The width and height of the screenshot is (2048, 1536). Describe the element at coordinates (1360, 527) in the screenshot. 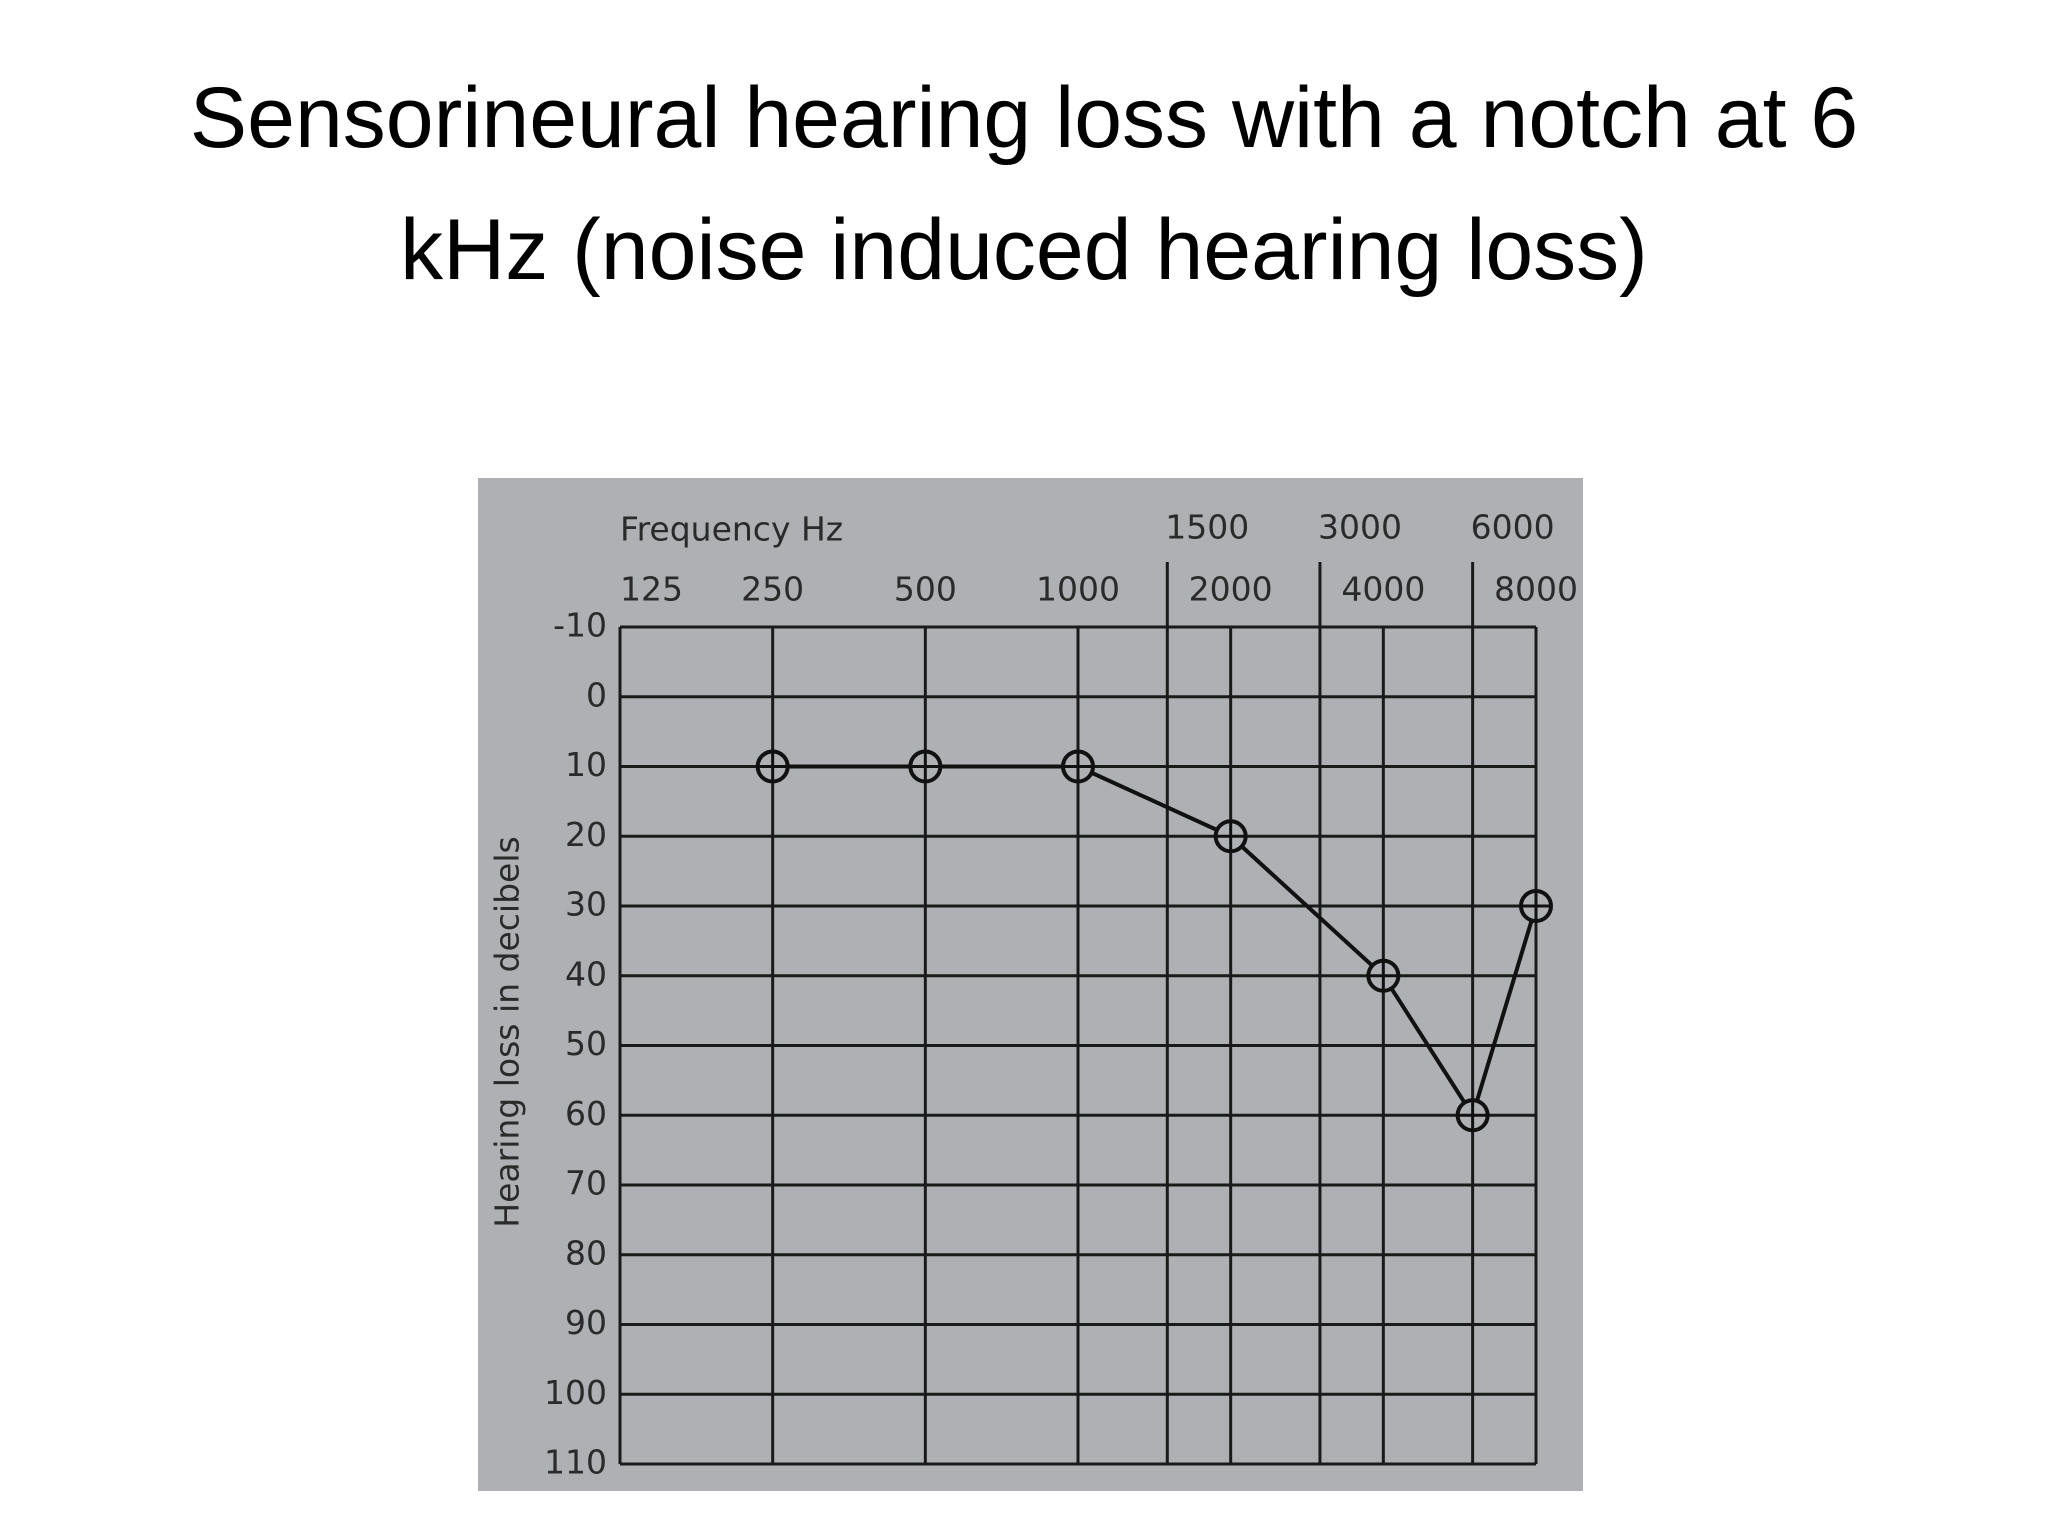

I see `x-tick-label-top: 3000` at that location.